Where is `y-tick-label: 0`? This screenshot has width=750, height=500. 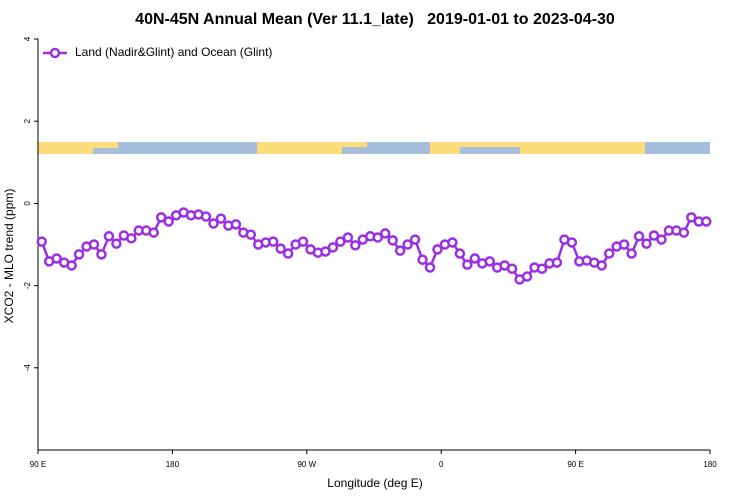 y-tick-label: 0 is located at coordinates (27, 203).